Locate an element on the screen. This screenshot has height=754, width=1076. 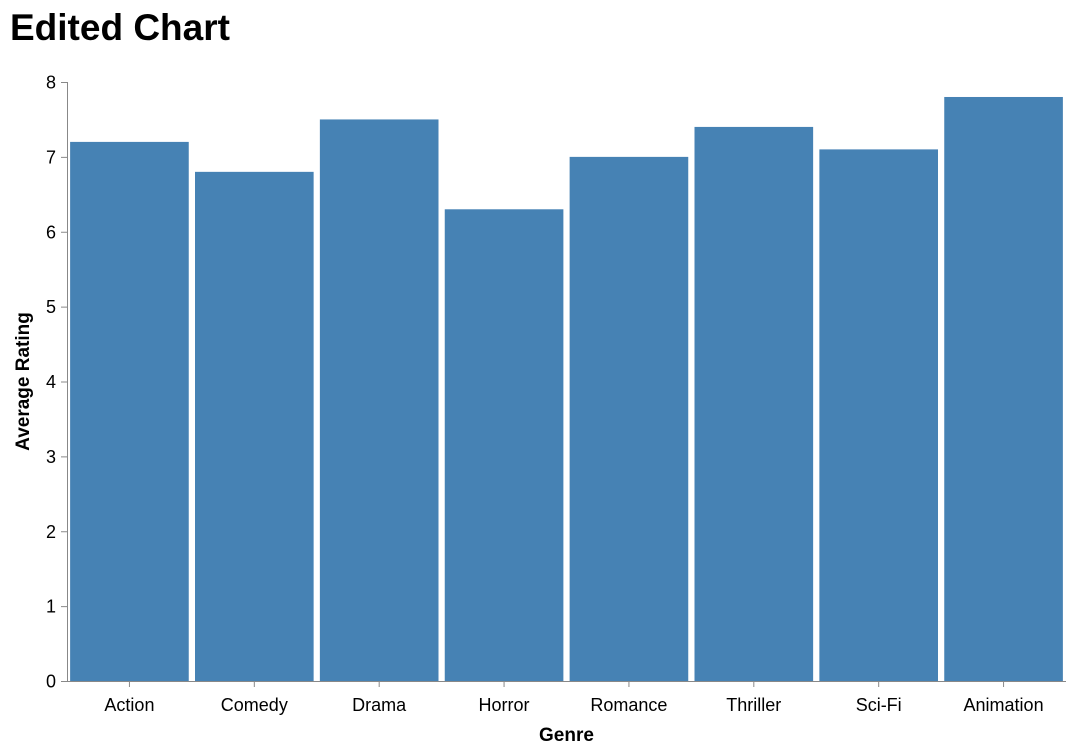
x-tick-label: Sci-Fi is located at coordinates (879, 705).